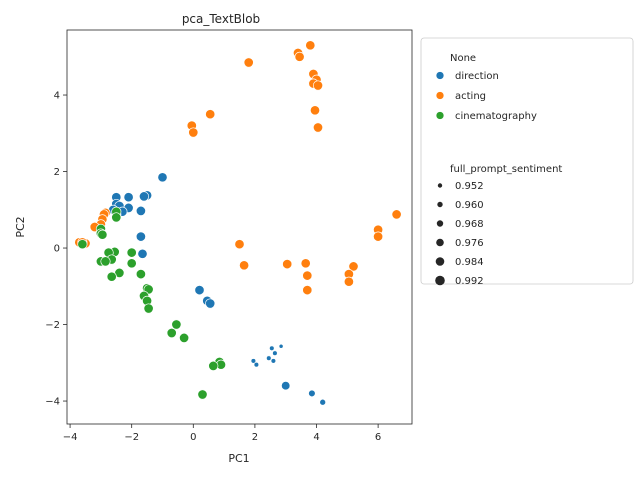  I want to click on x-tick-label: −4, so click(70, 437).